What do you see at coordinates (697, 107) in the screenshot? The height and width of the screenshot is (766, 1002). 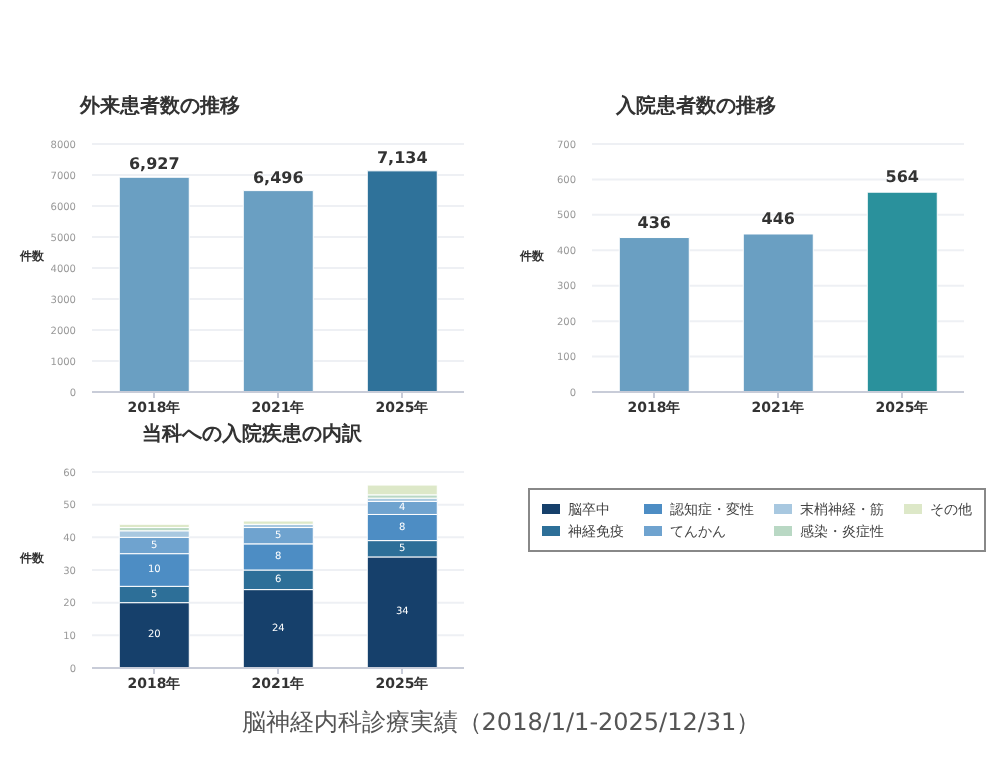 I see `chart-title: 入院患者数の推移` at bounding box center [697, 107].